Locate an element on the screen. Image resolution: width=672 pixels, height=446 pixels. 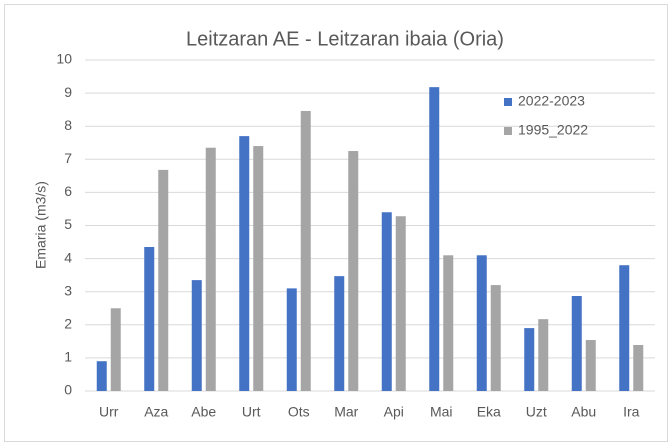
x-tick-label: Aza is located at coordinates (156, 412).